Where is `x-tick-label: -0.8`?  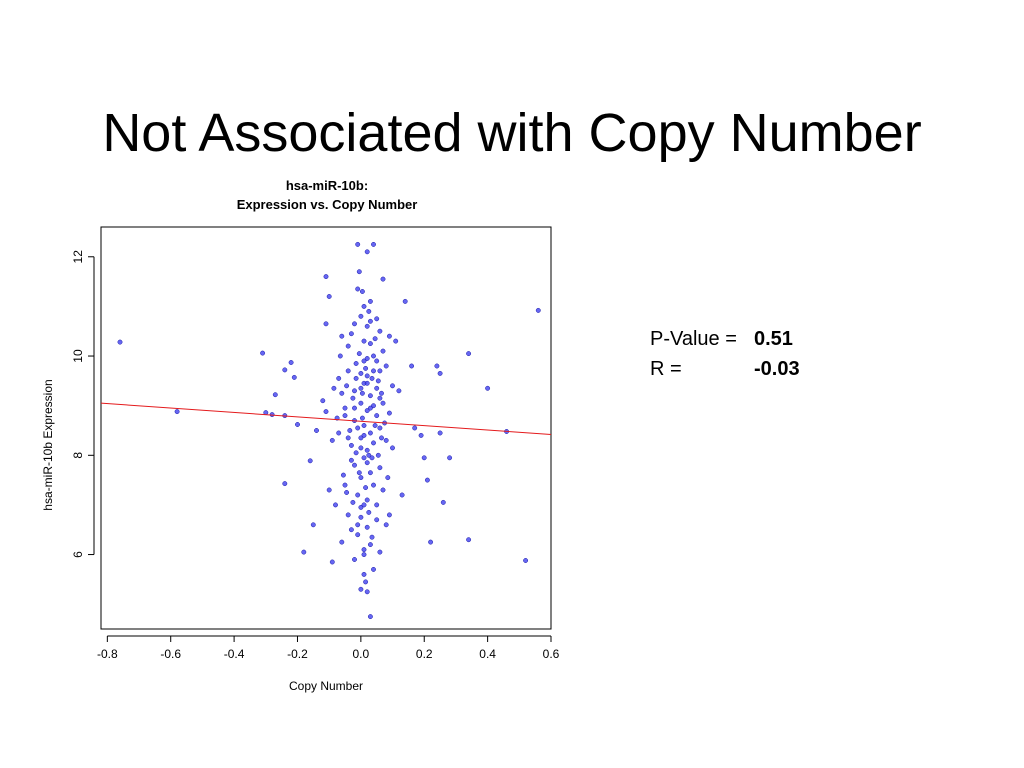 x-tick-label: -0.8 is located at coordinates (107, 654).